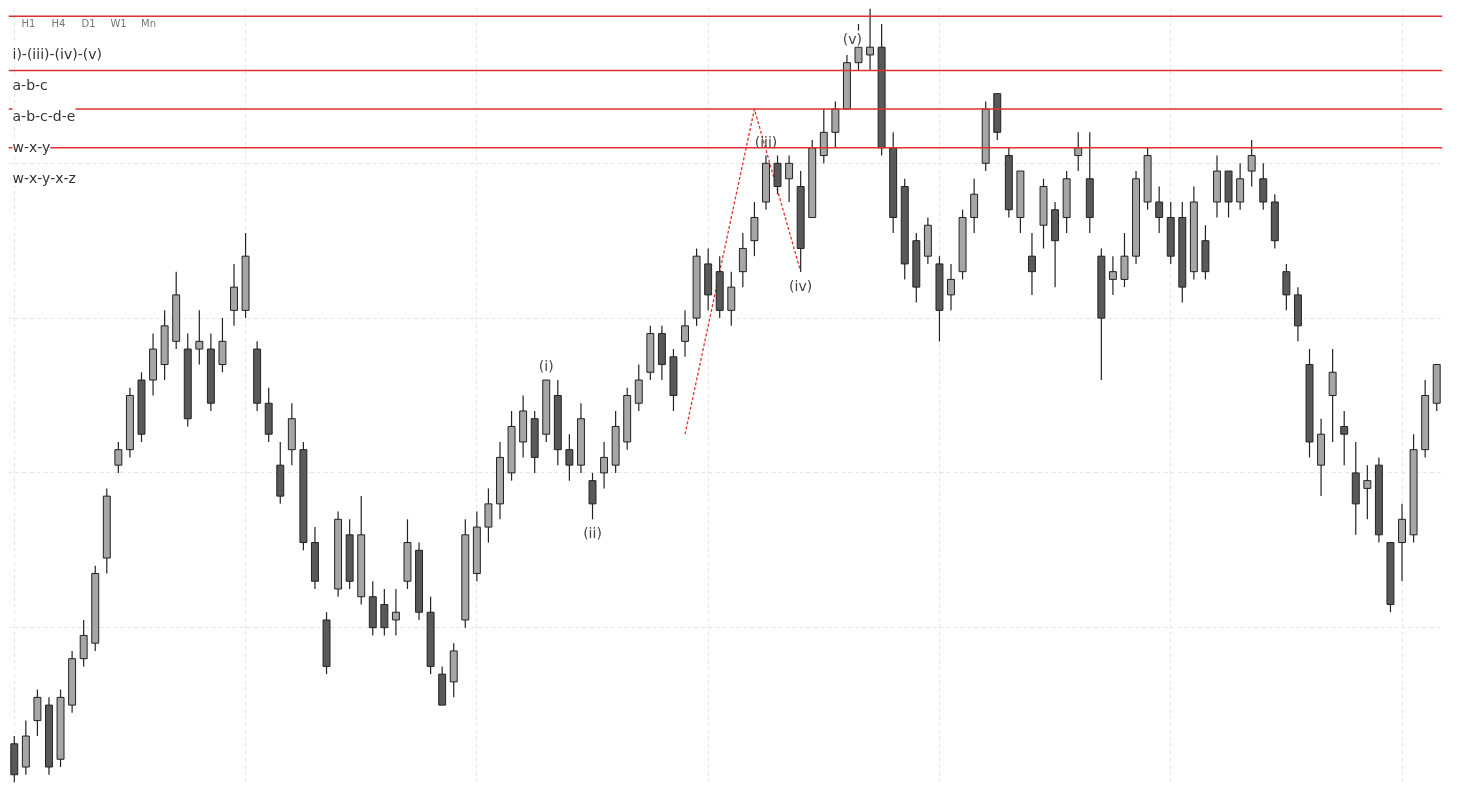 This screenshot has height=810, width=1470. I want to click on annotation: a-b-c, so click(30, 84).